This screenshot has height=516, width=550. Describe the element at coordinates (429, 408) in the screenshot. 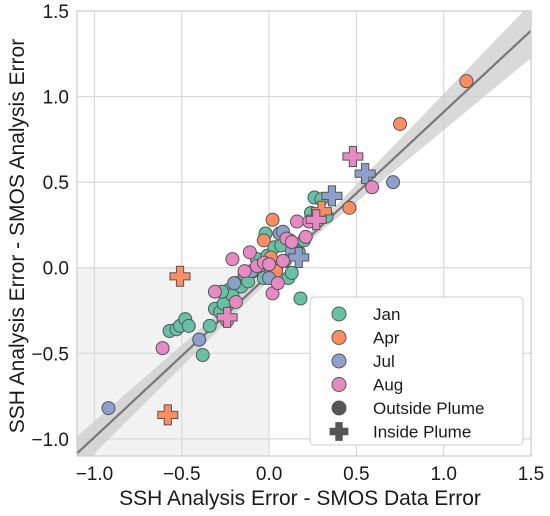

I see `legend-label-outside-plume: Outside Plume` at that location.